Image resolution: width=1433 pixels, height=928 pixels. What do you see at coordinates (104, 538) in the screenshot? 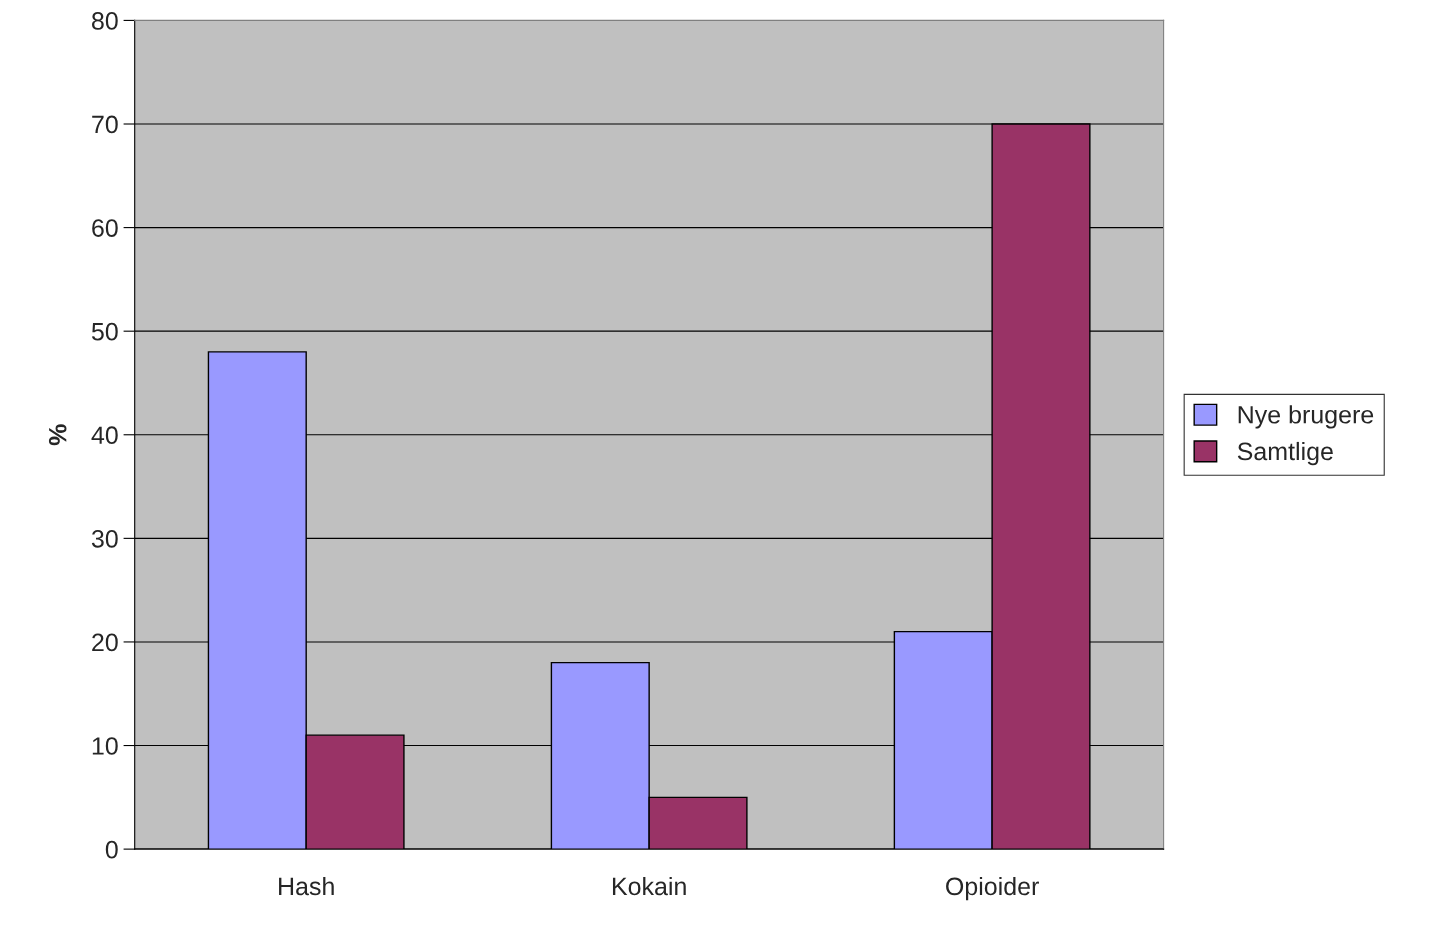
I see `y-tick-label: 30` at bounding box center [104, 538].